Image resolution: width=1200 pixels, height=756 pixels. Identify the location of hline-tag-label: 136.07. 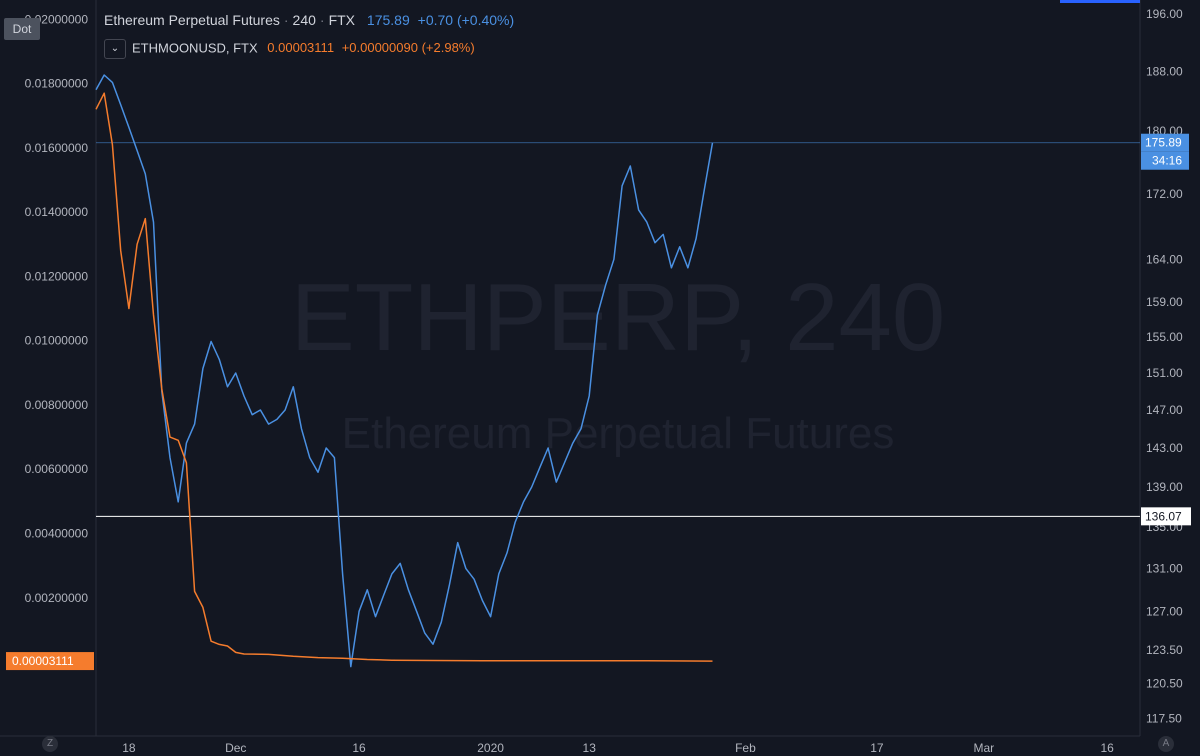
(1163, 516).